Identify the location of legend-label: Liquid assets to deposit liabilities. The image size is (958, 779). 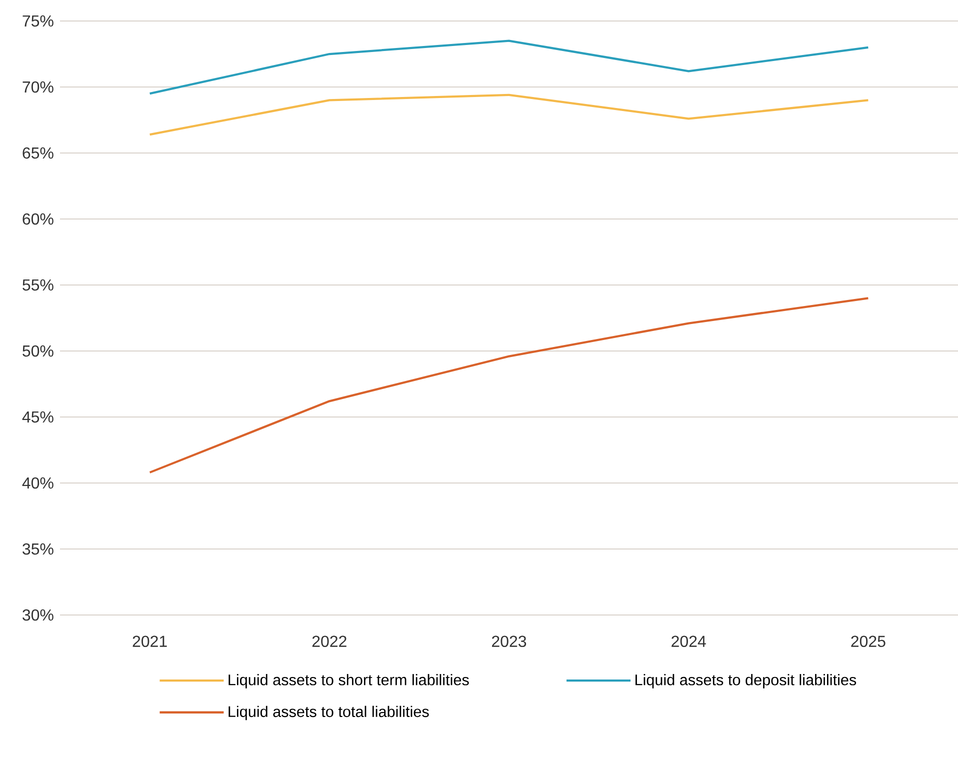
(746, 681).